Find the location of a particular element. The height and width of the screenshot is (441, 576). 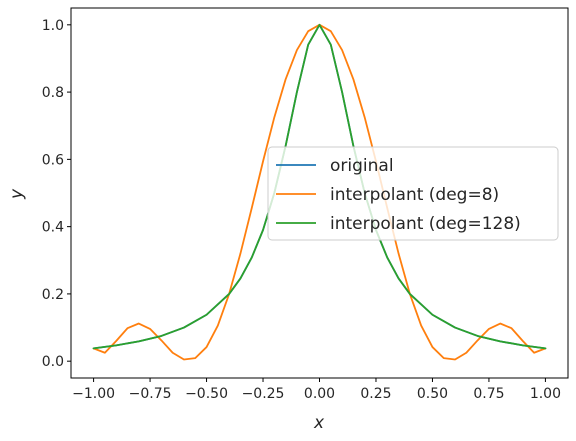

x-tick-label: −0.50 is located at coordinates (206, 394).